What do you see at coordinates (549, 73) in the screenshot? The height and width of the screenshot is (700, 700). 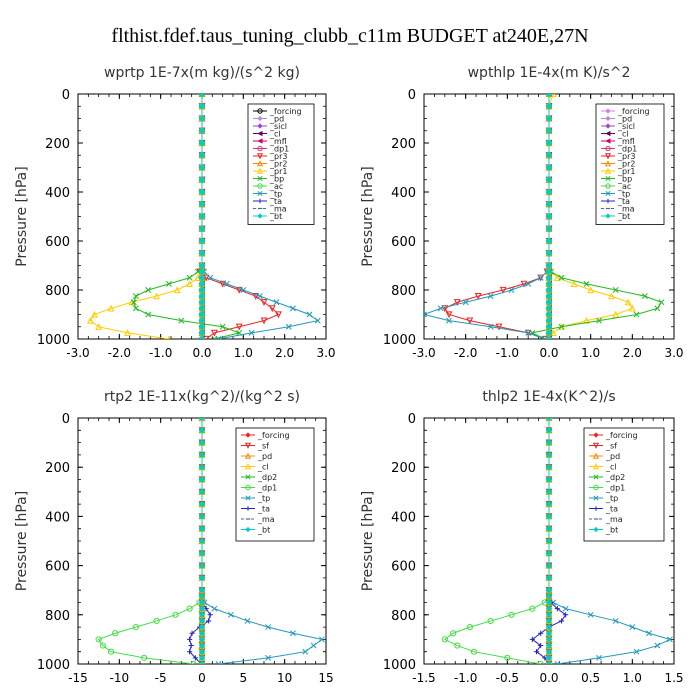 I see `panel-title: wpthlp 1E-4x(m K)/s^2` at bounding box center [549, 73].